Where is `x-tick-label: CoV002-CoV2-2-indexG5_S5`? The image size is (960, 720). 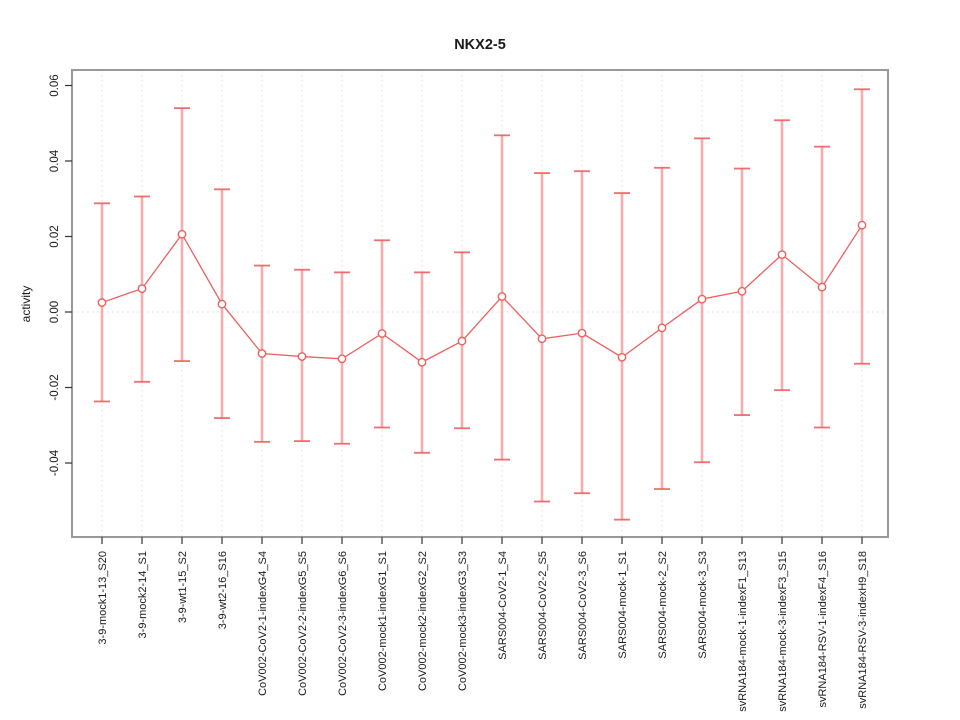
x-tick-label: CoV002-CoV2-2-indexG5_S5 is located at coordinates (303, 623).